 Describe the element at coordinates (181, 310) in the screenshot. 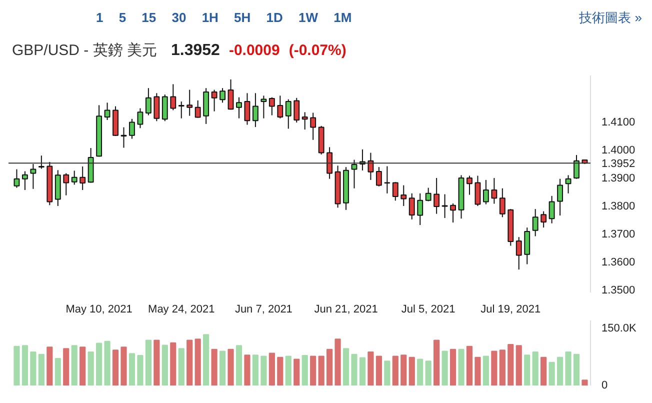

I see `x-tick-label: May 24, 2021` at that location.